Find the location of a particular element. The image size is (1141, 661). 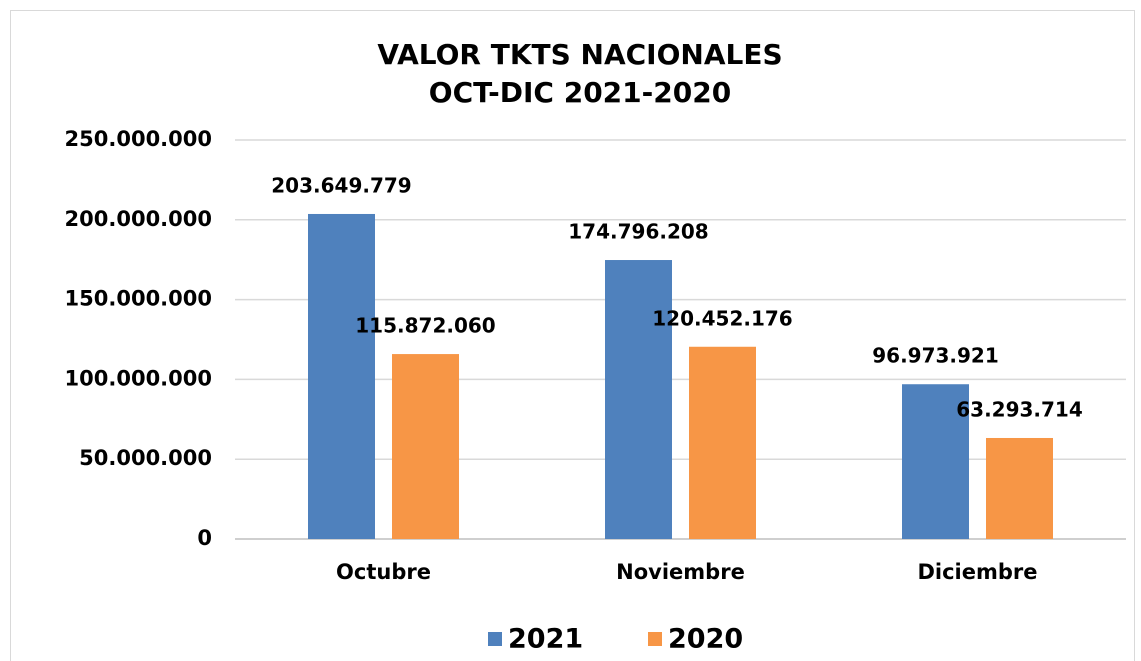

chart-subtitle: OCT-DIC 2021-2020 is located at coordinates (580, 92).